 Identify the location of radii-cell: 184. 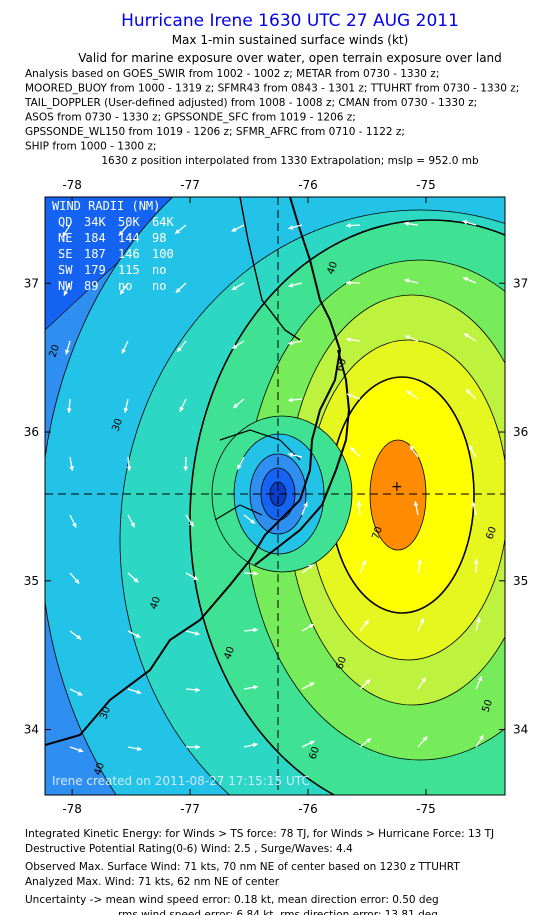
(95, 238).